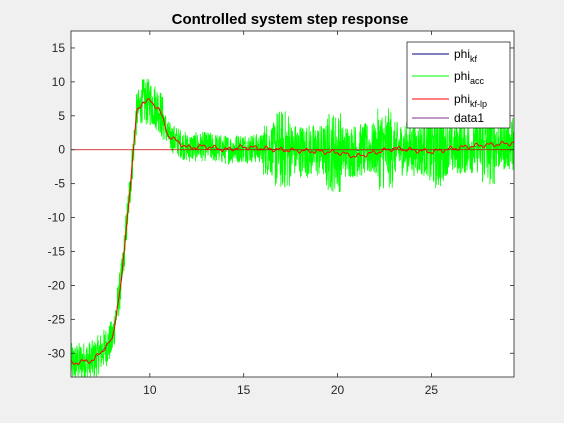 The width and height of the screenshot is (564, 423). I want to click on legend-box, so click(458, 85).